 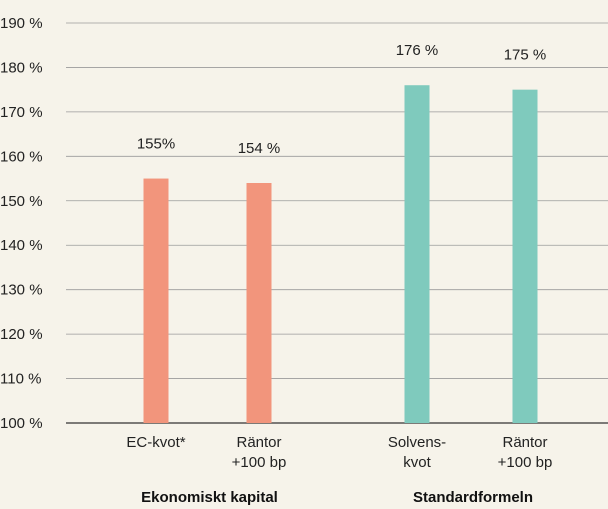 I want to click on y-tick-label: 170 %, so click(x=21, y=112).